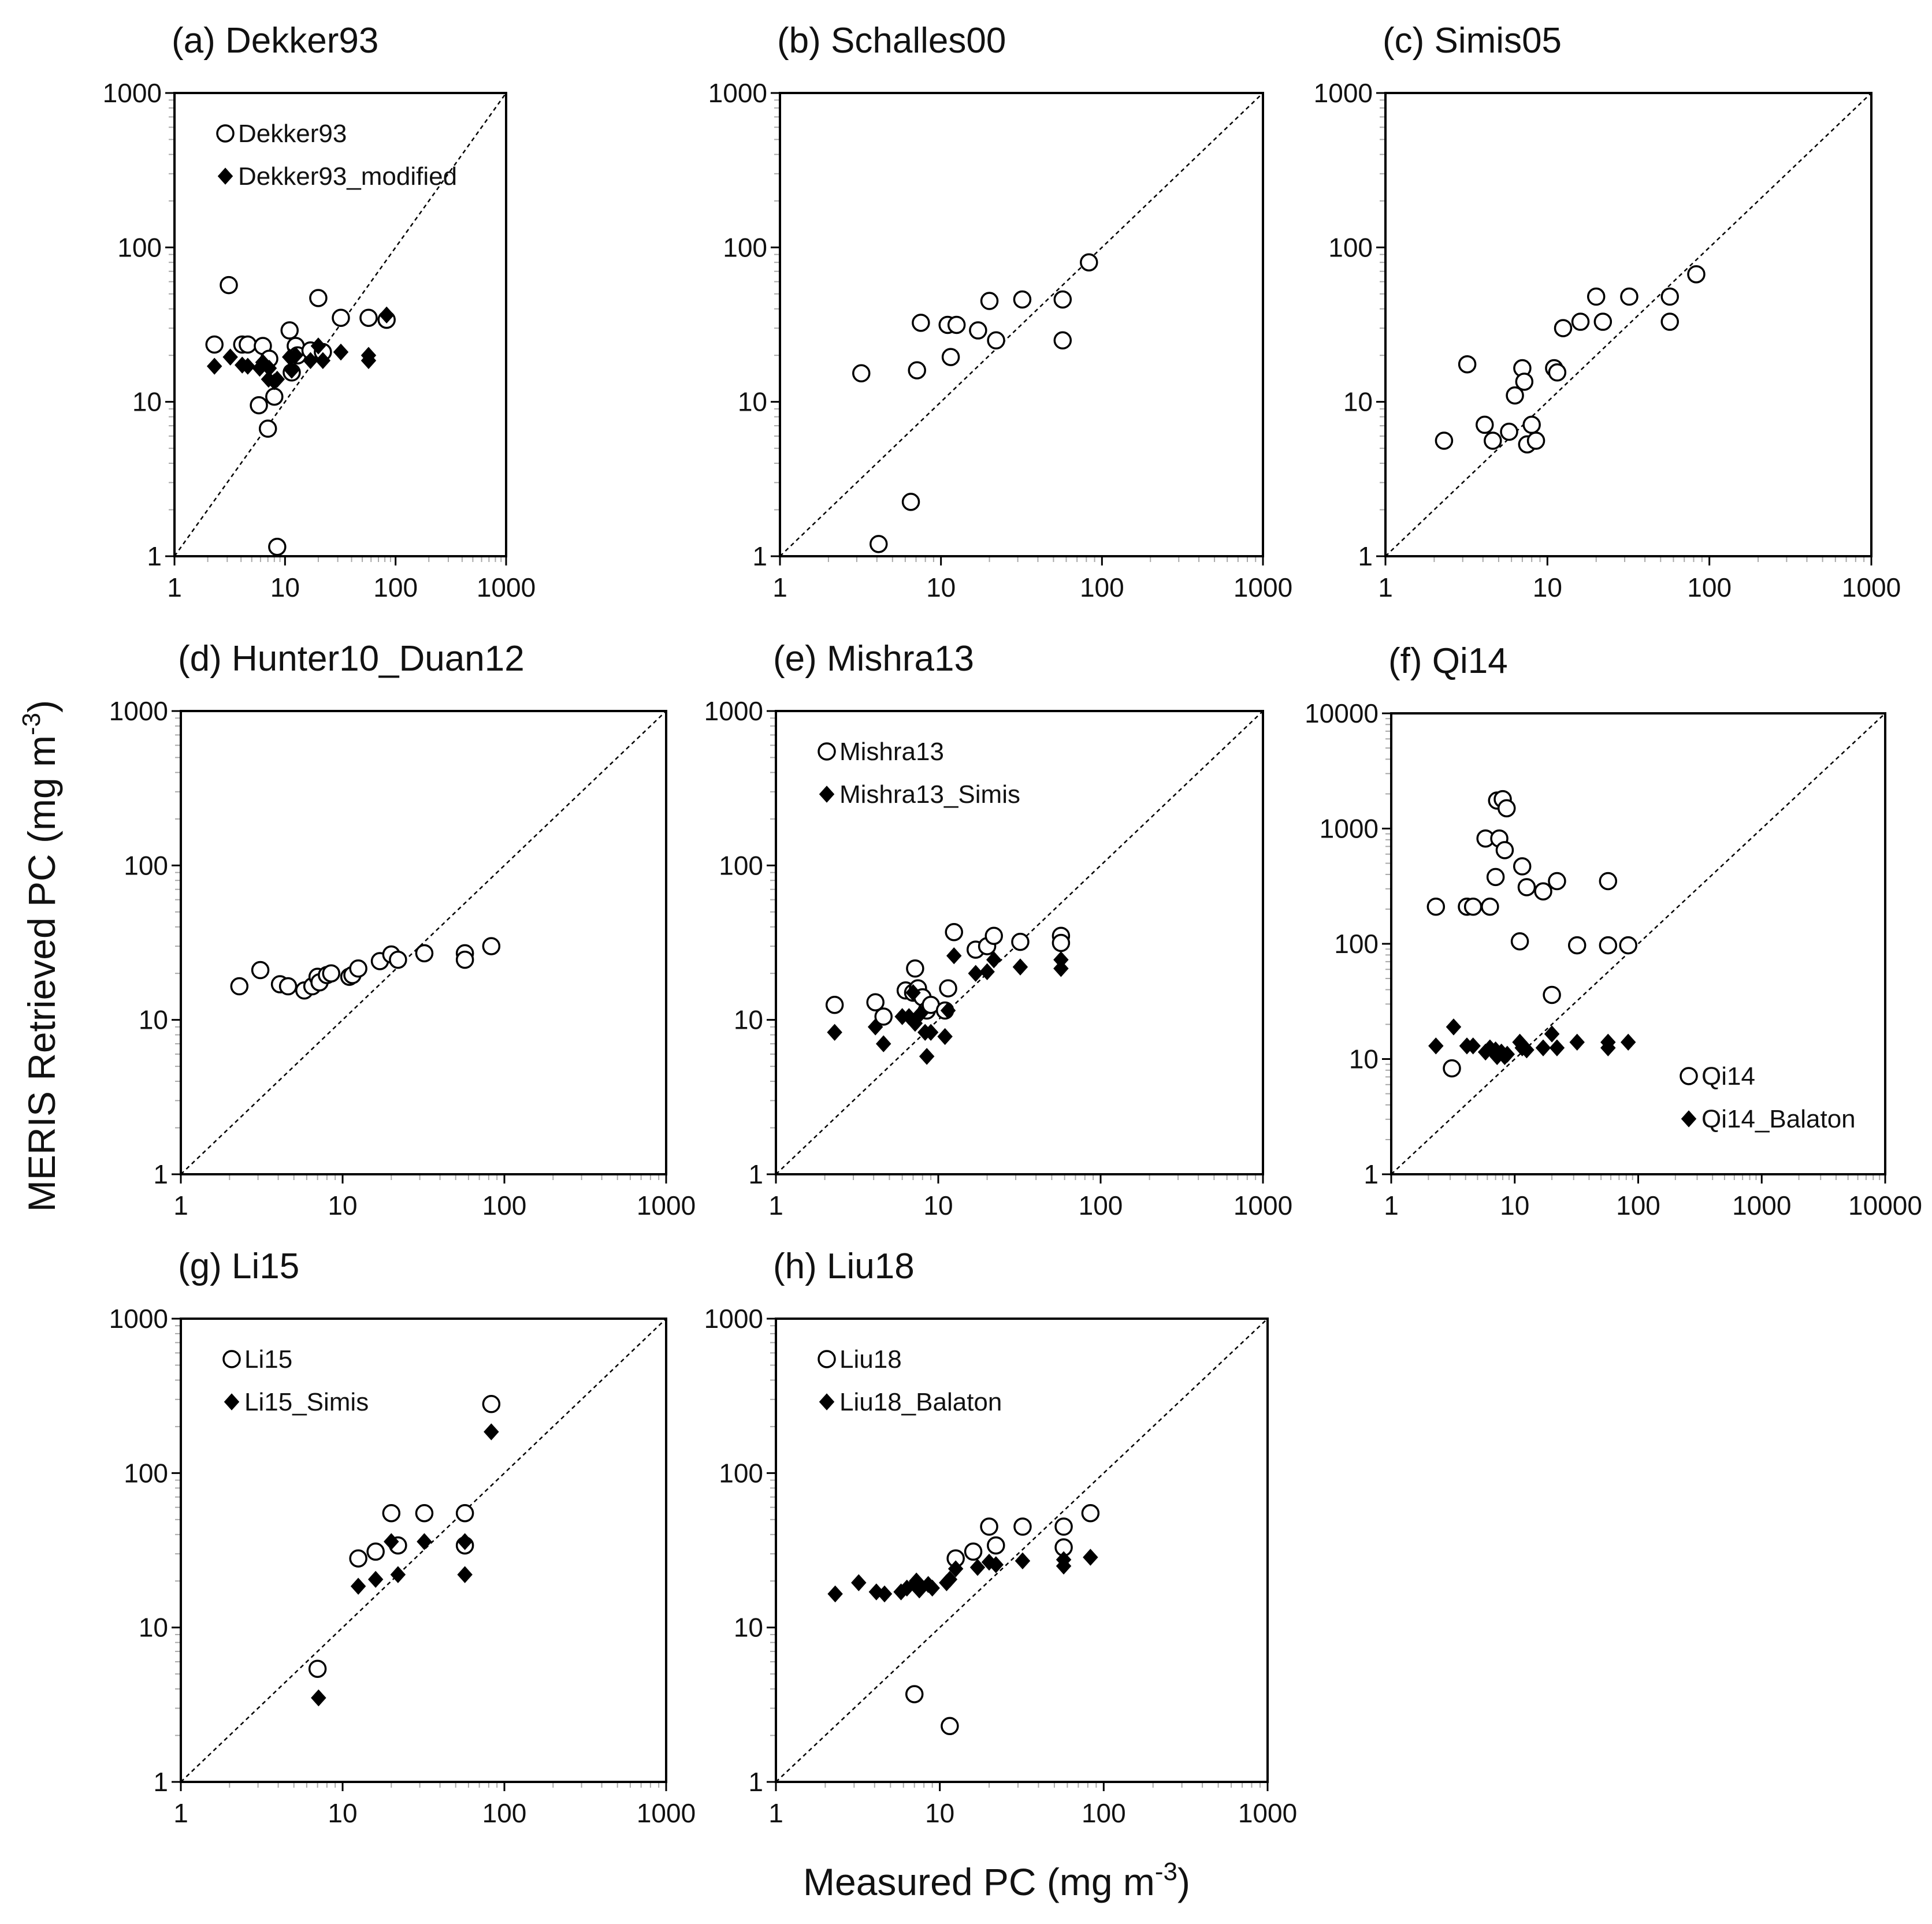  What do you see at coordinates (423, 943) in the screenshot?
I see `plot-frame` at bounding box center [423, 943].